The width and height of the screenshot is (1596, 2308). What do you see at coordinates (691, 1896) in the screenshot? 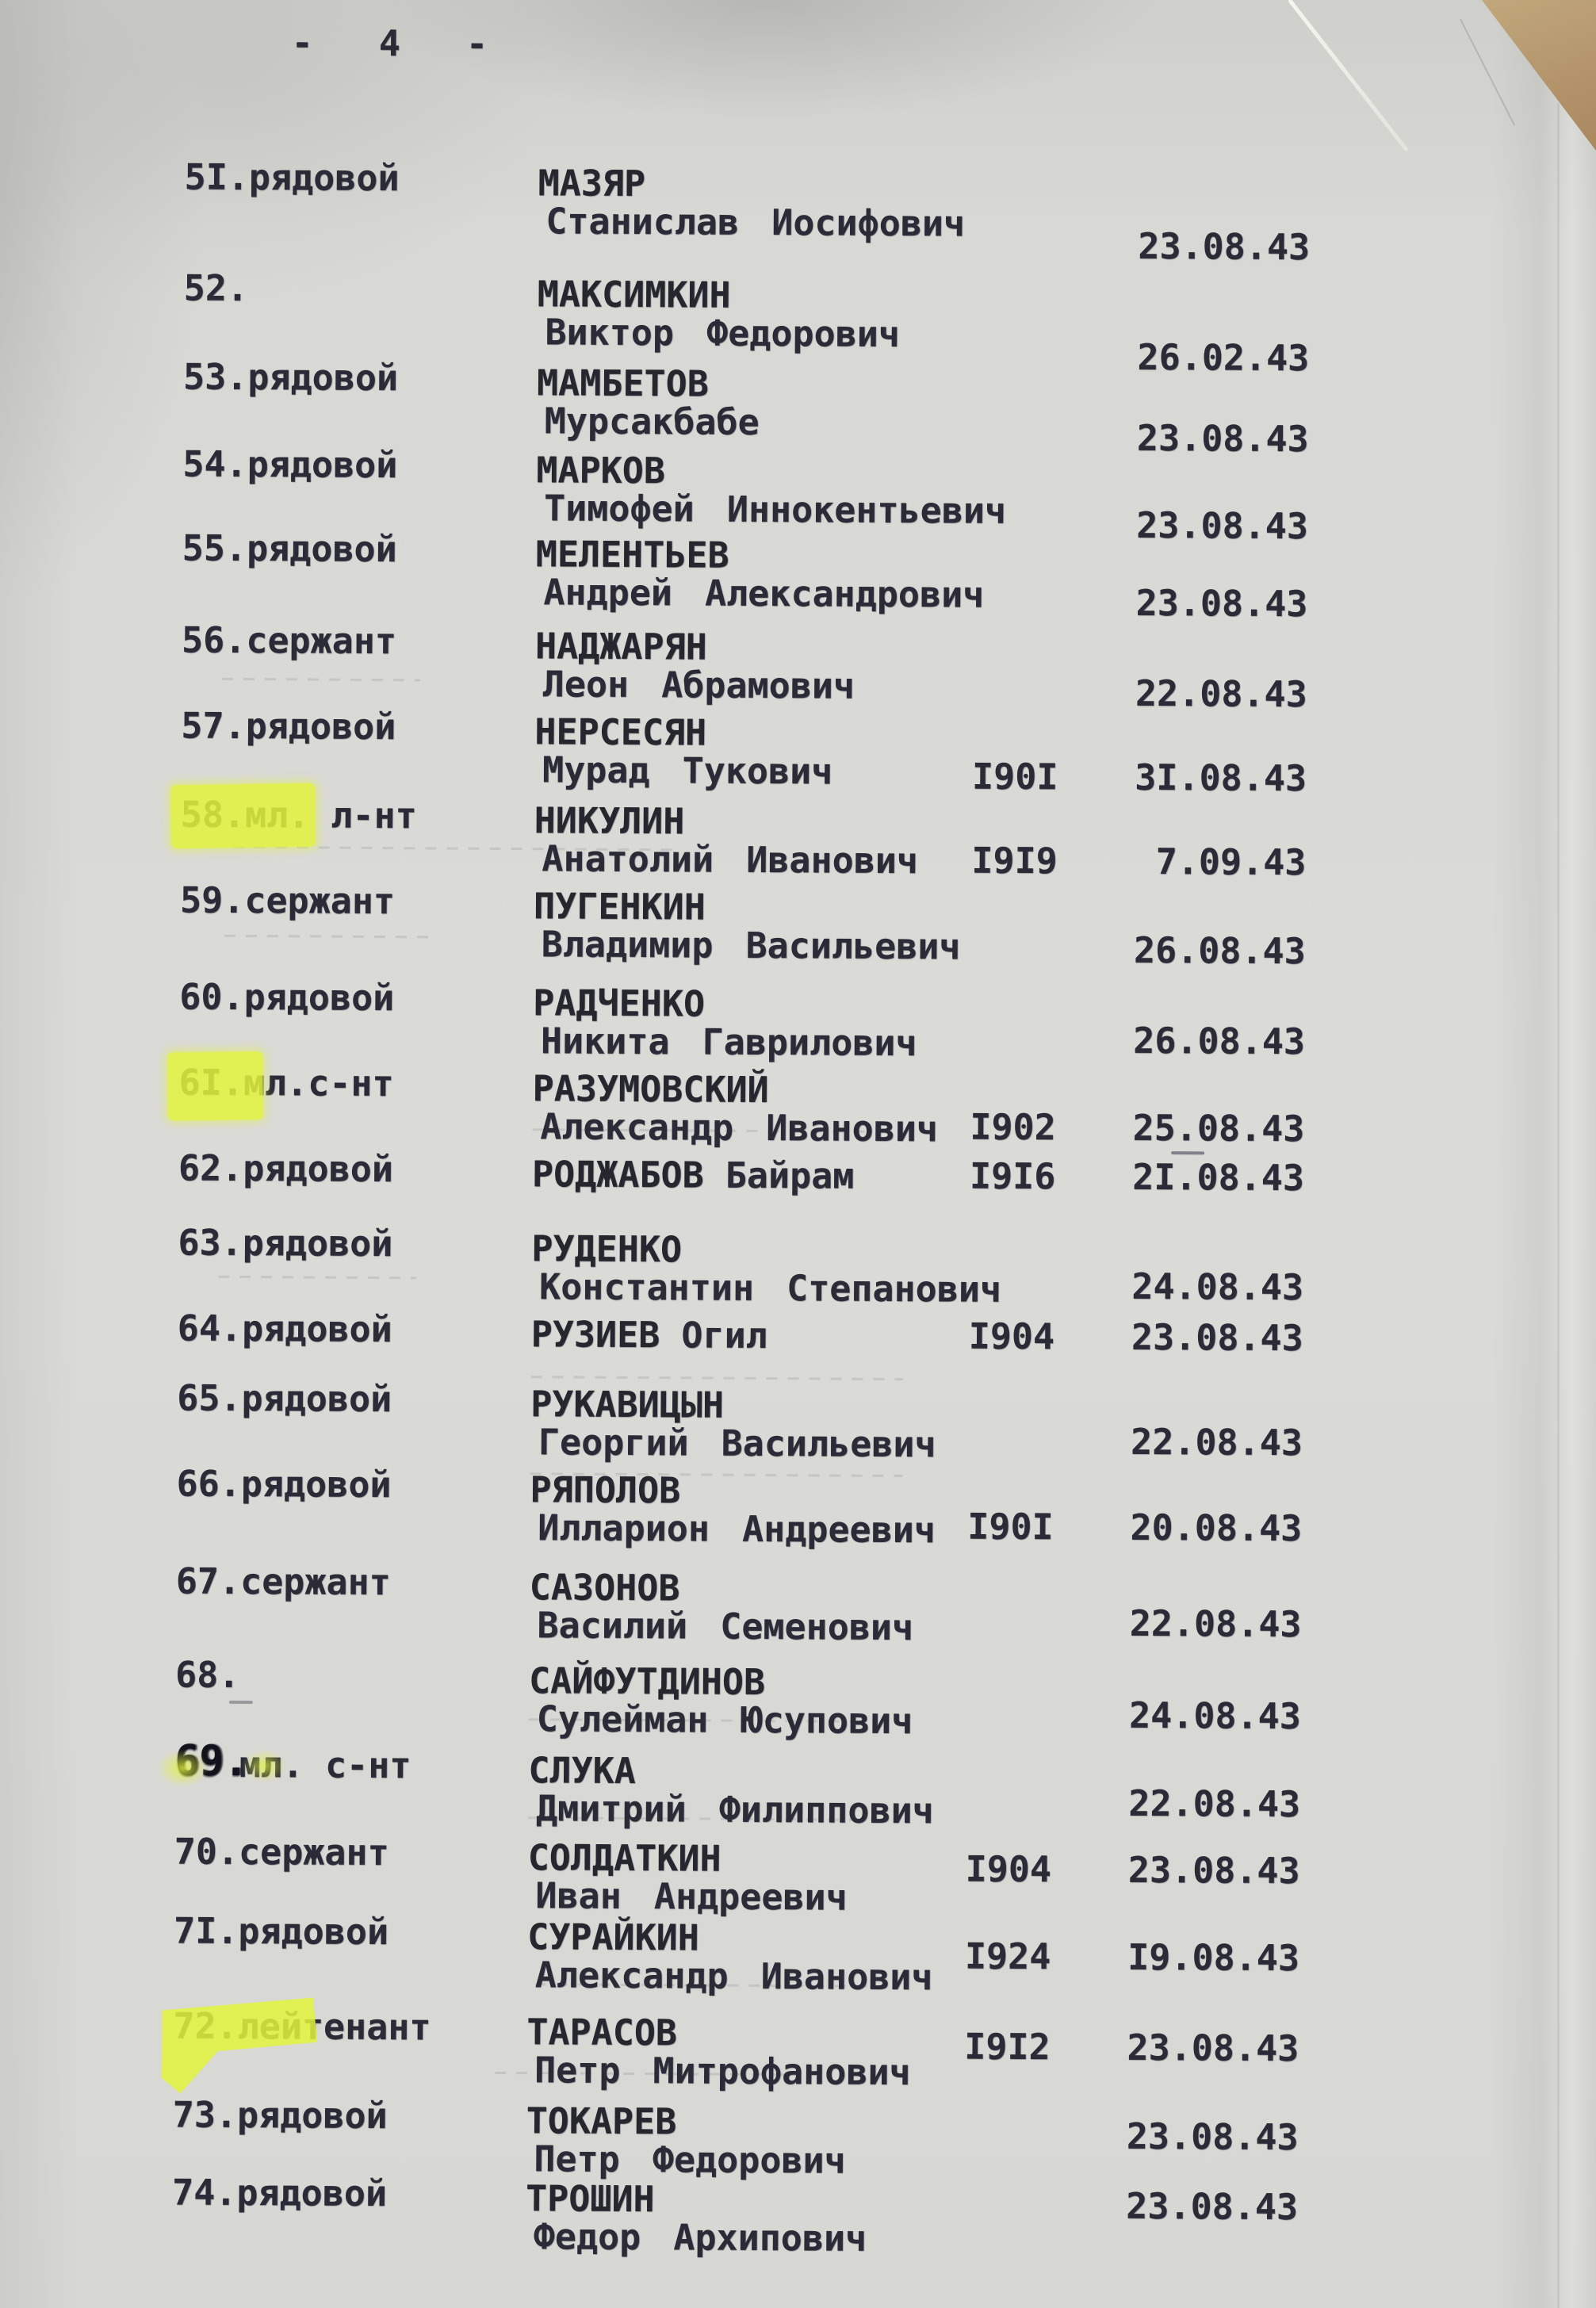
I see `entry-given-name: Иван Андреевич` at bounding box center [691, 1896].